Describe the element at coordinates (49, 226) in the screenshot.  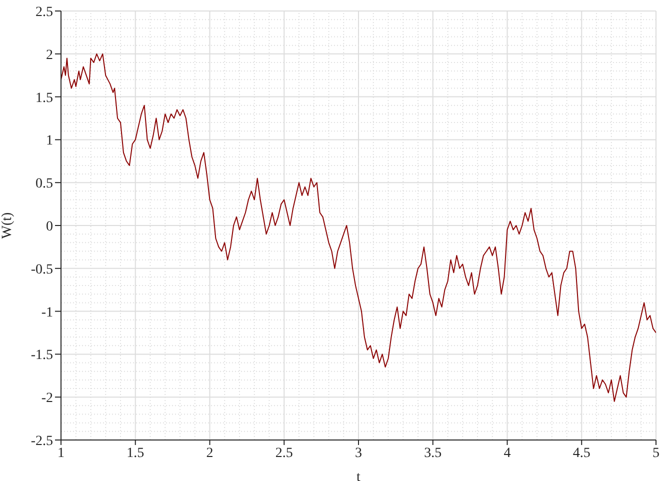
I see `y-tick-label: 0` at that location.